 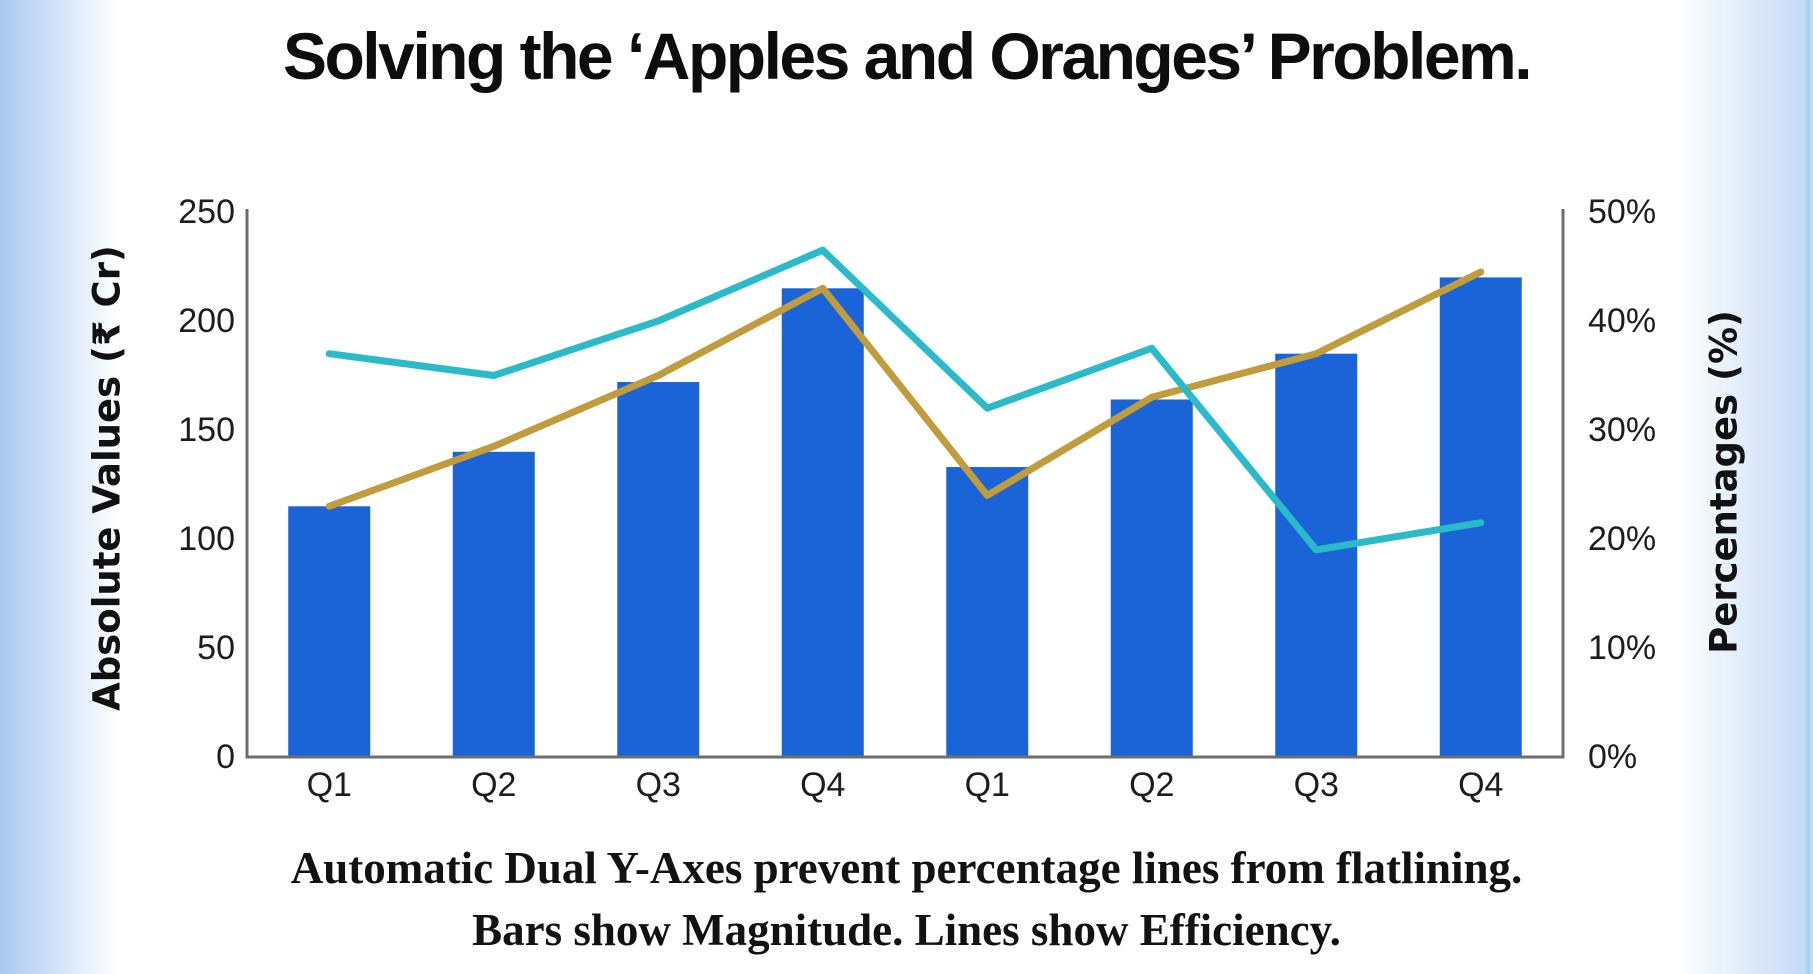 I want to click on right-tick-10pct: 10%, so click(x=1622, y=648).